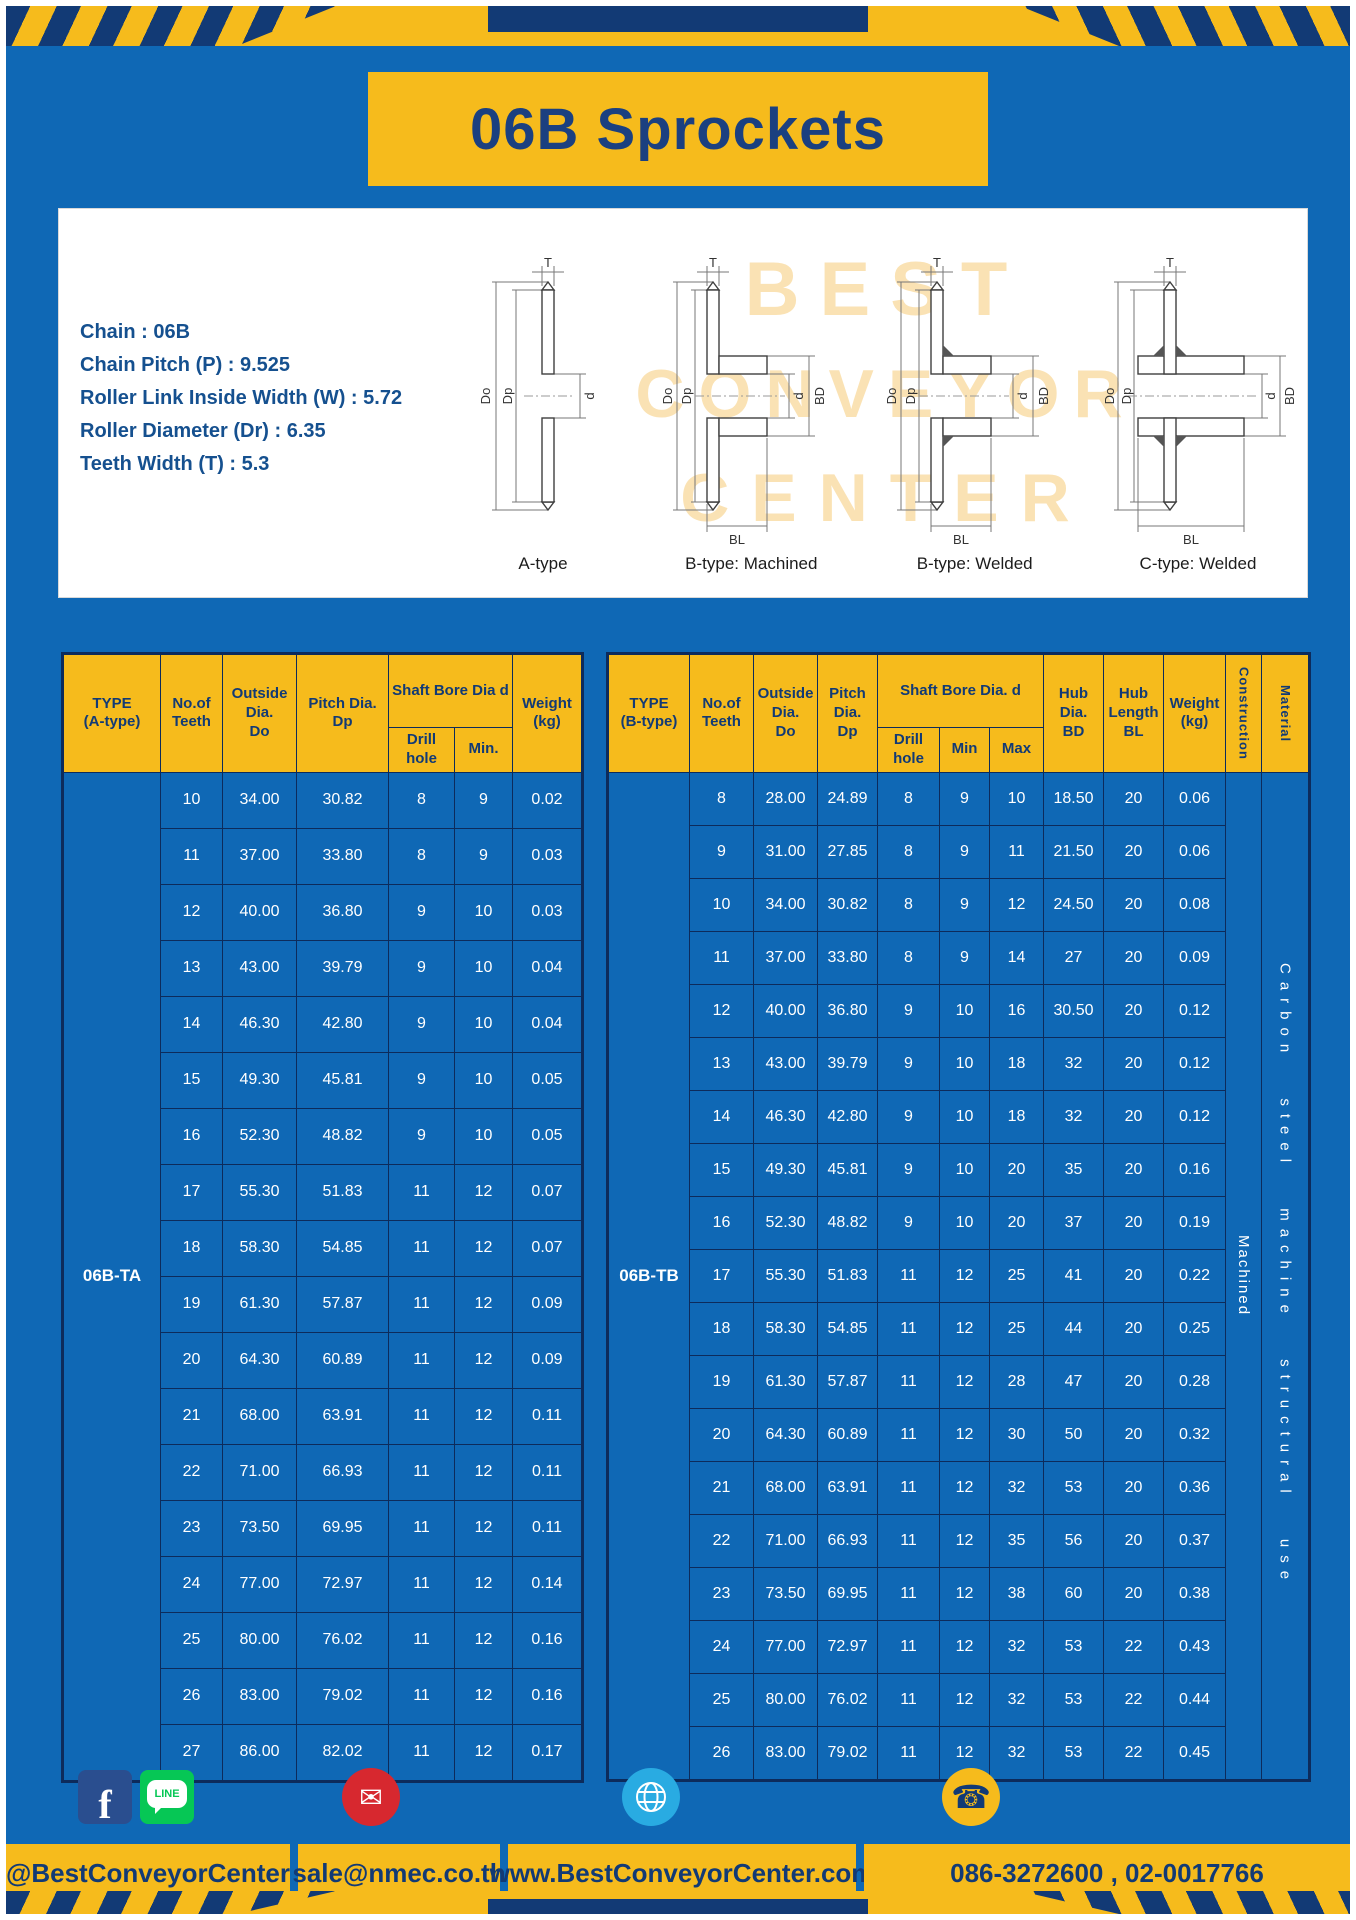 The height and width of the screenshot is (1920, 1356). I want to click on email-icon: ✉, so click(371, 1797).